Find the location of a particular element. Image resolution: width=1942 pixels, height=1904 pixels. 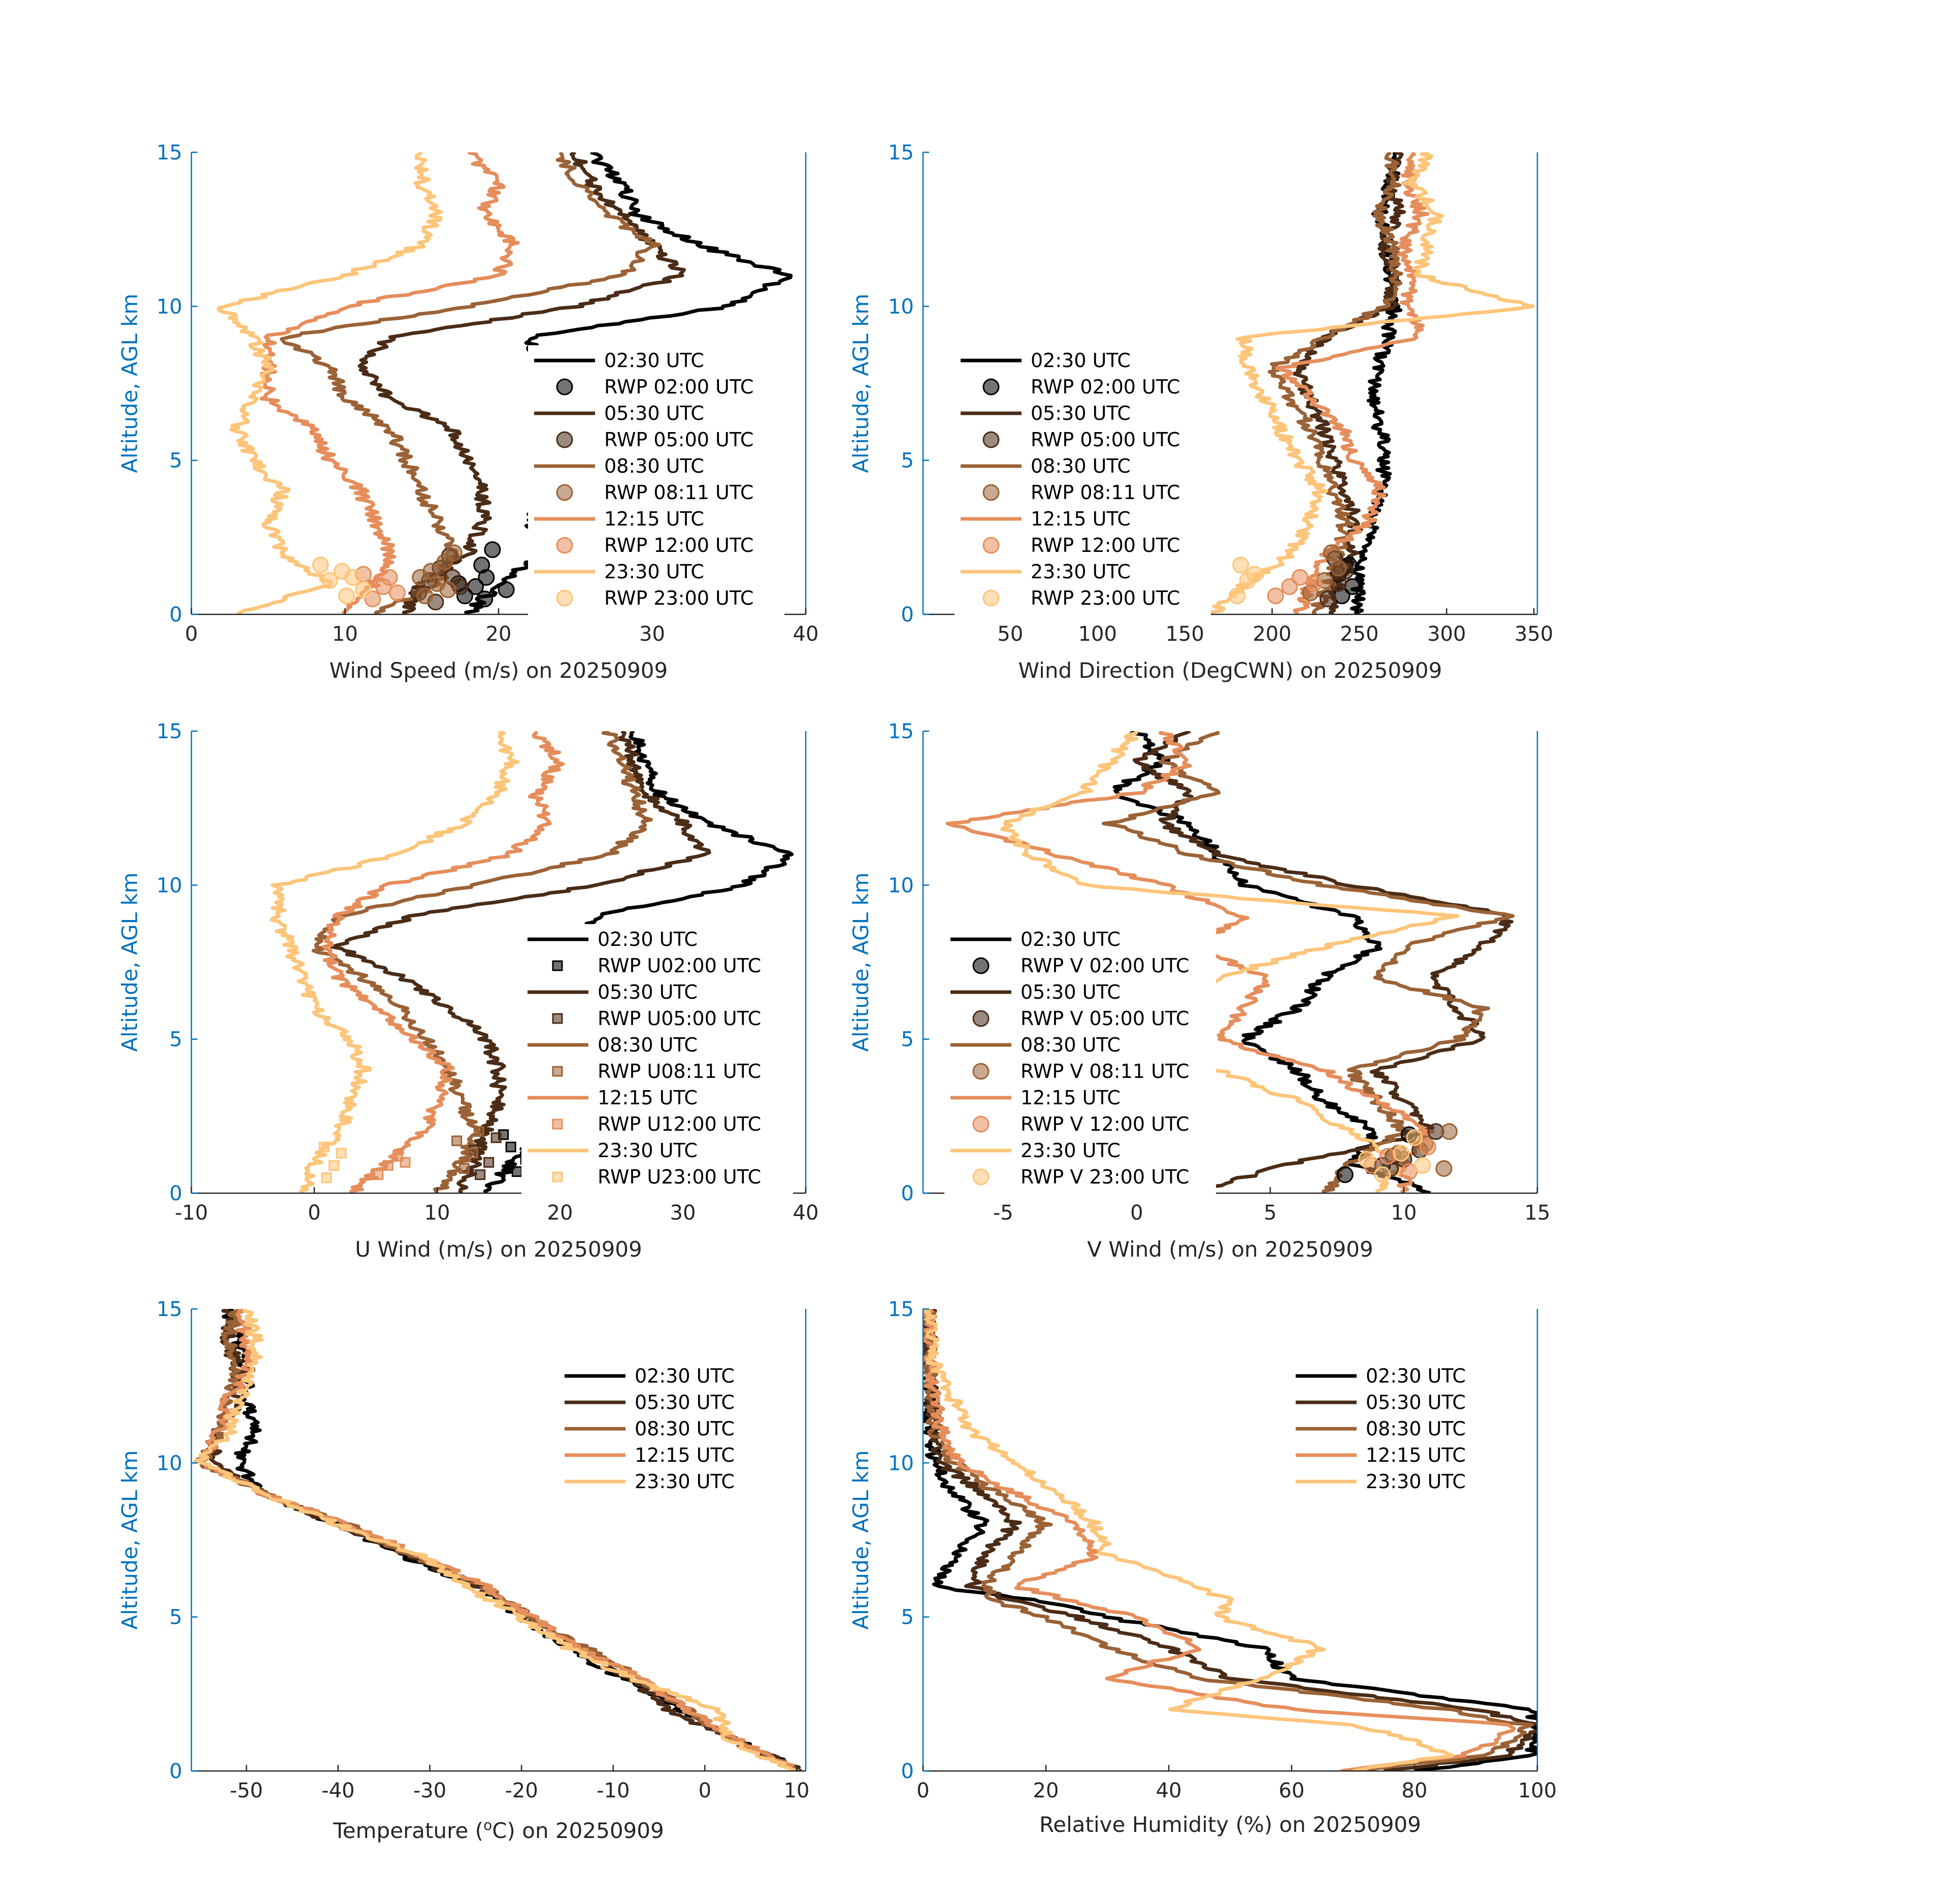

y-axis-title-wind-speed: Altitude, AGL km is located at coordinates (129, 383).